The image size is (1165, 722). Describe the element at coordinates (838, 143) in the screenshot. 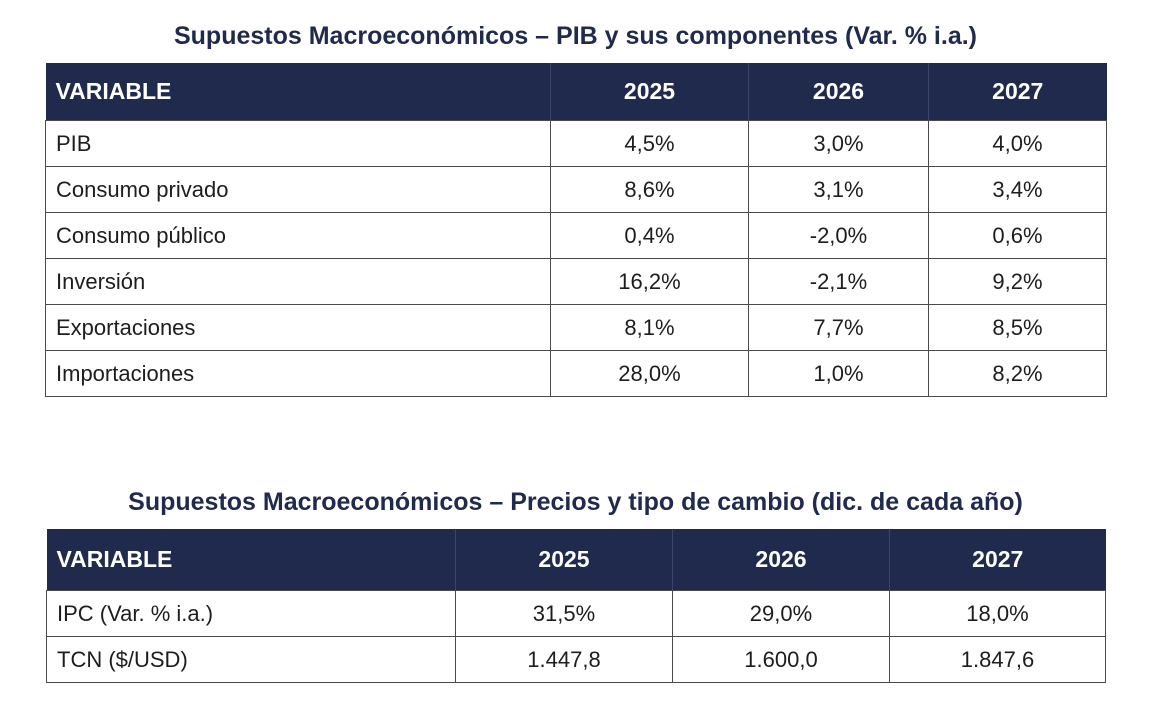

I see `cell-value: 3,0%` at that location.